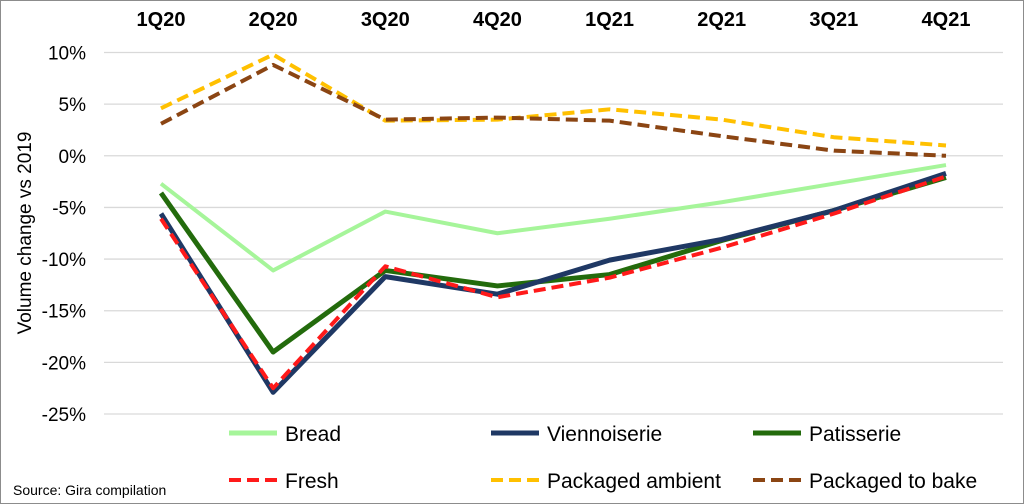 This screenshot has height=504, width=1024. What do you see at coordinates (634, 481) in the screenshot?
I see `legend-label-packaged-ambient: Packaged ambient` at bounding box center [634, 481].